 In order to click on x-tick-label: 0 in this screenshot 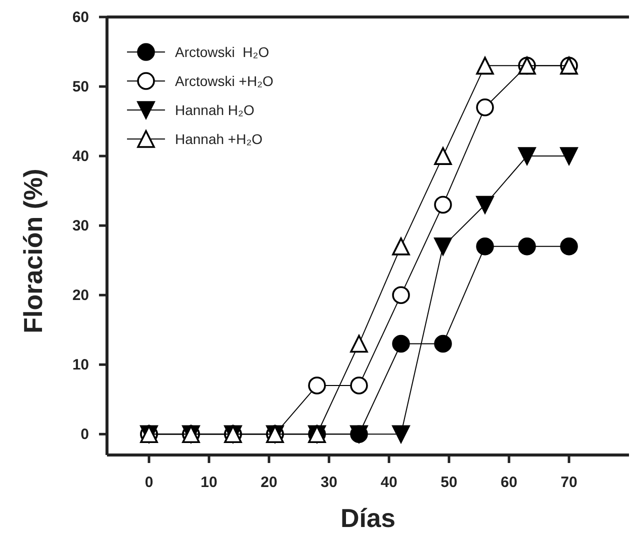, I will do `click(149, 482)`.